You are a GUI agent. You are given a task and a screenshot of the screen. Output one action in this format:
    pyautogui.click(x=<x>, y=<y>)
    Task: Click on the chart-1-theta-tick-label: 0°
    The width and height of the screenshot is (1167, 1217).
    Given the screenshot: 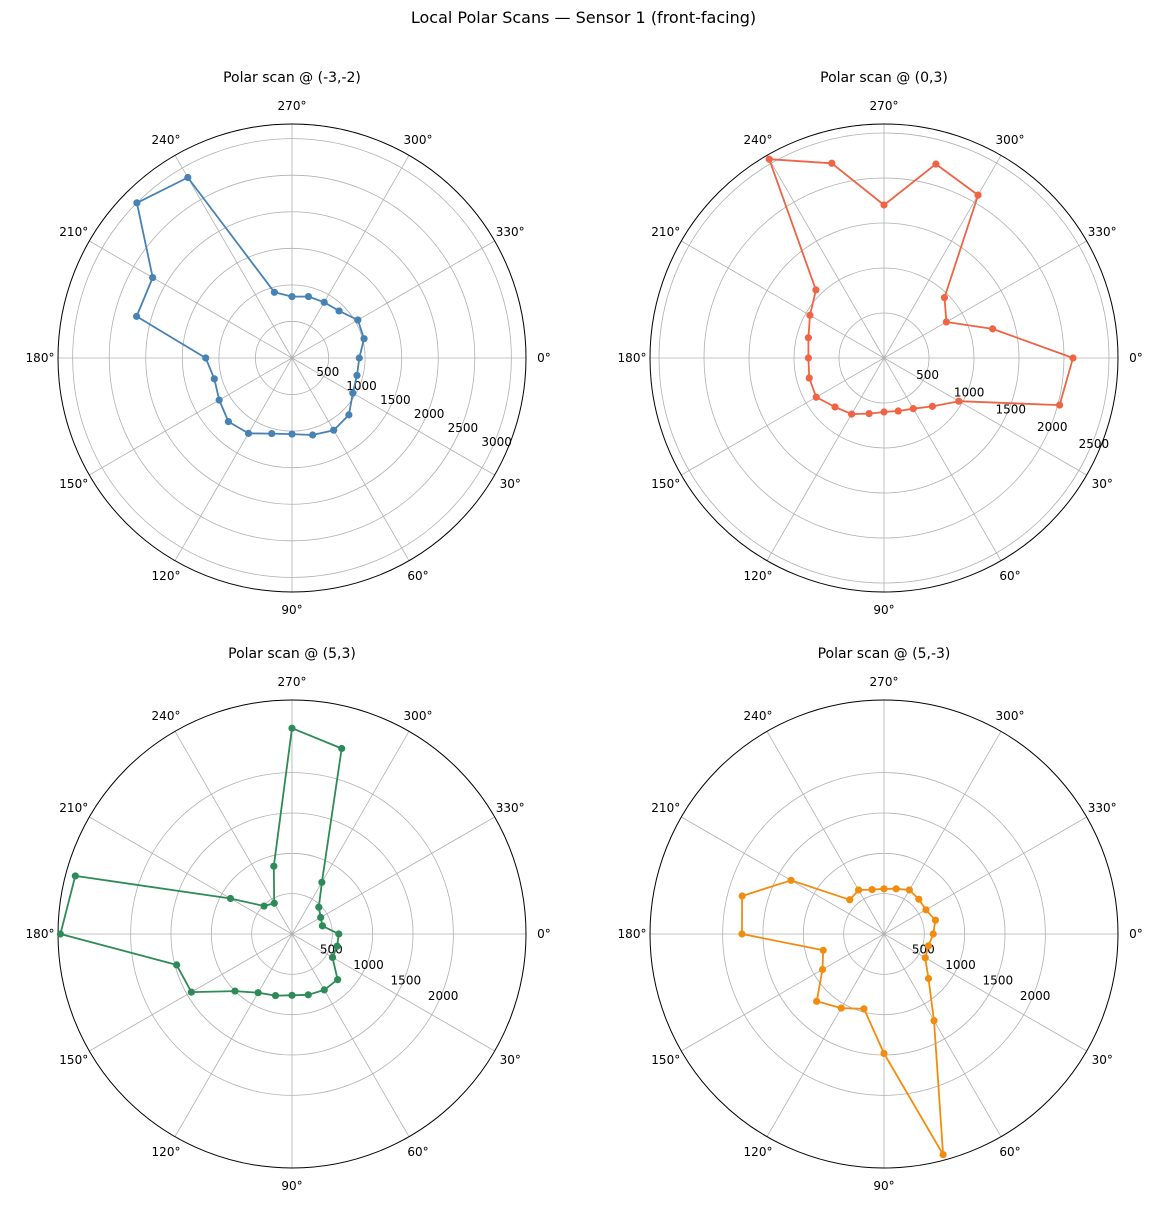 What is the action you would take?
    pyautogui.click(x=544, y=358)
    